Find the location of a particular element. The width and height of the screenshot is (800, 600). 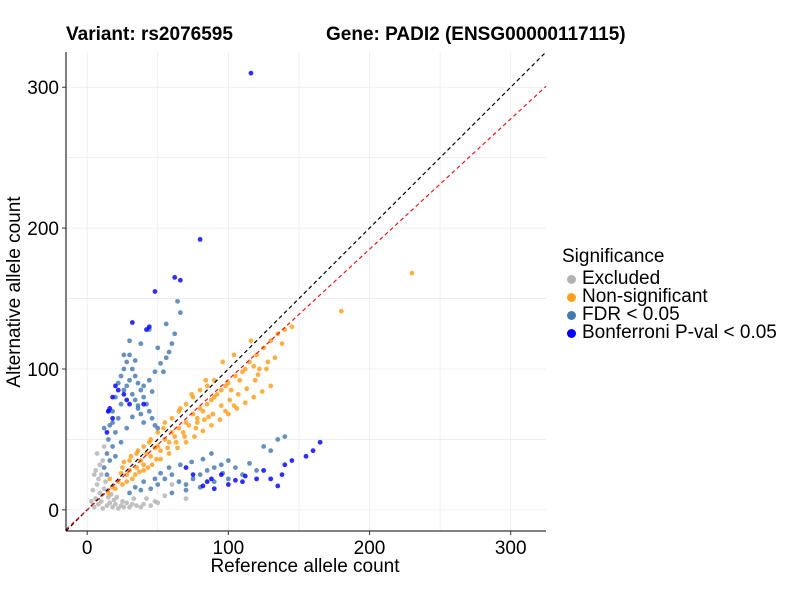

legend-label: Excluded is located at coordinates (621, 278).